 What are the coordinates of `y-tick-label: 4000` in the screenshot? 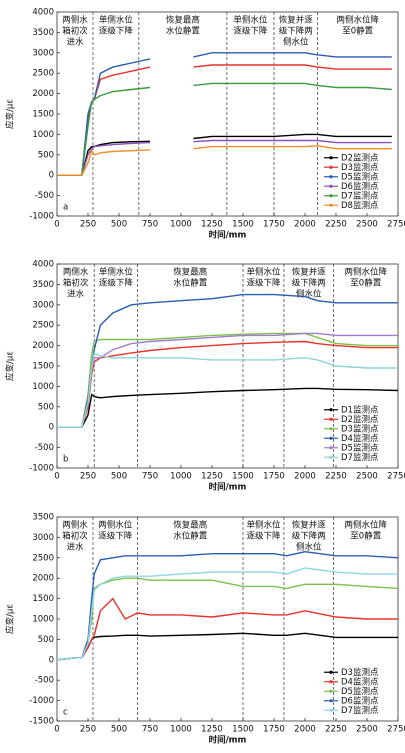 It's located at (43, 265).